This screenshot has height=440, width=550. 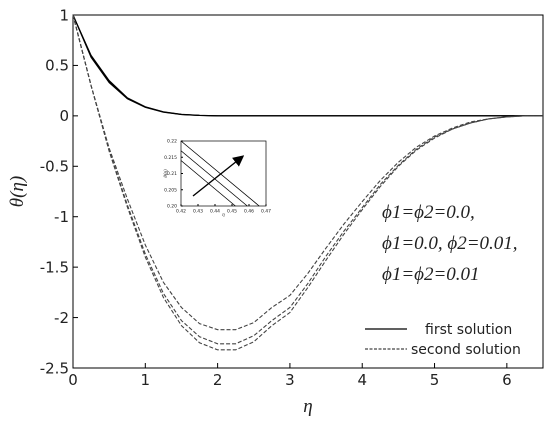 I want to click on y-tick-label: 0.21, so click(x=172, y=174).